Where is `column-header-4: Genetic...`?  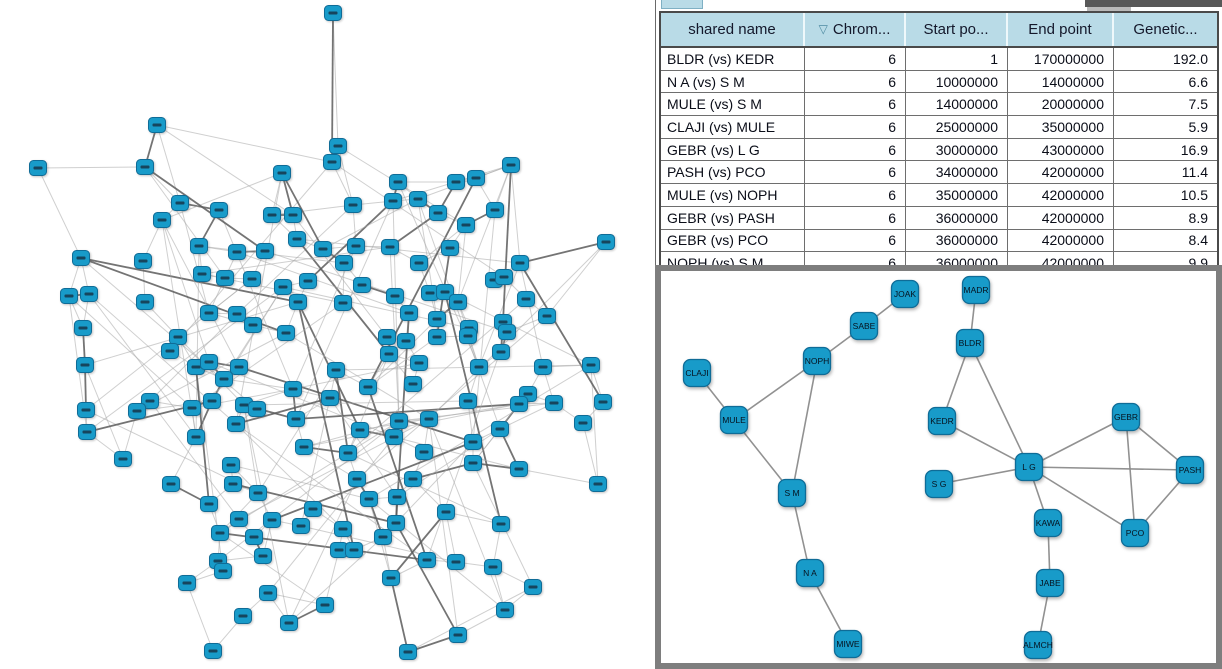
column-header-4: Genetic... is located at coordinates (1165, 29).